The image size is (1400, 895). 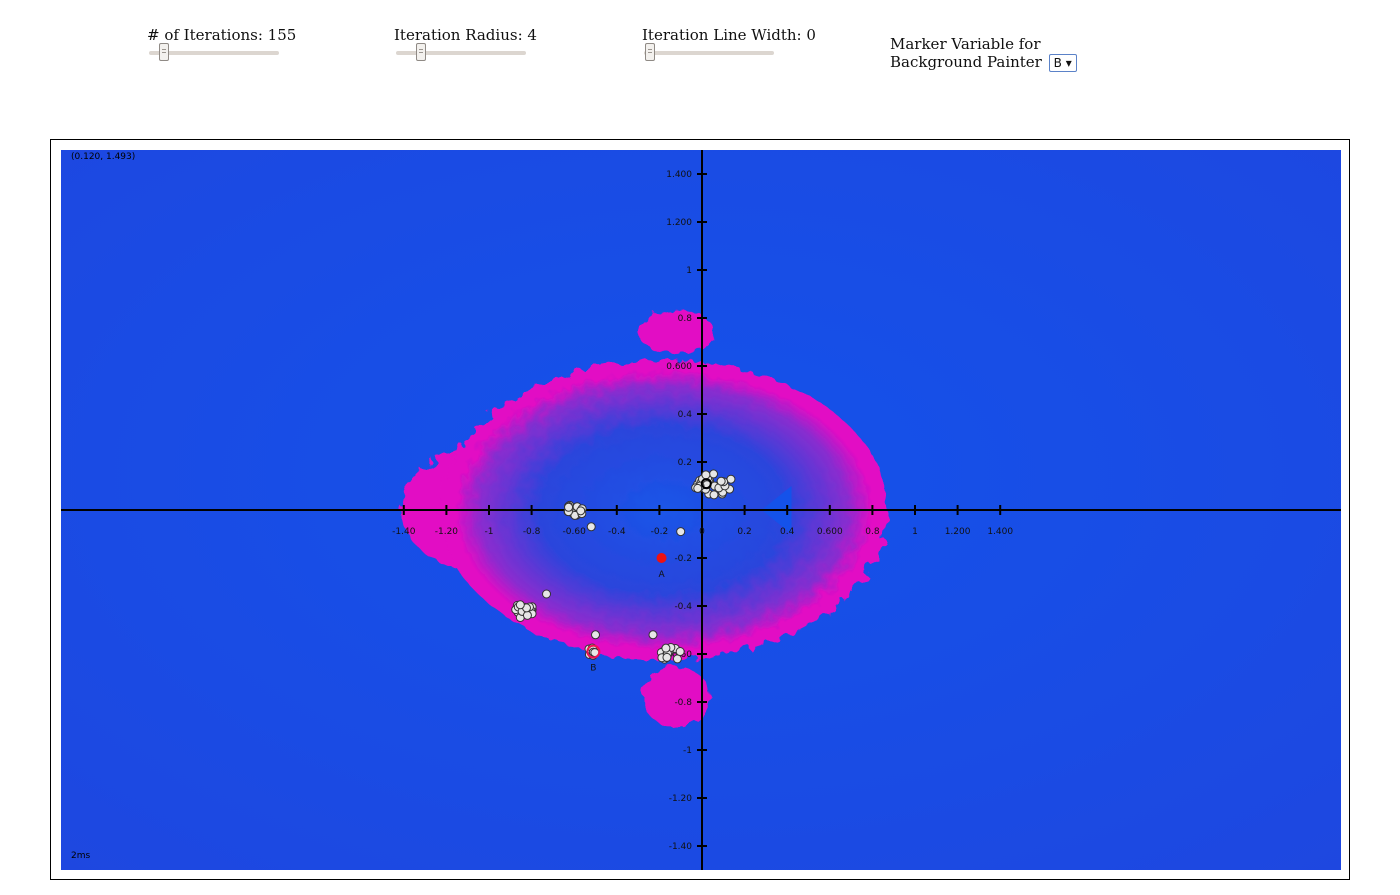 What do you see at coordinates (164, 52) in the screenshot?
I see `iterations-slider-thumb` at bounding box center [164, 52].